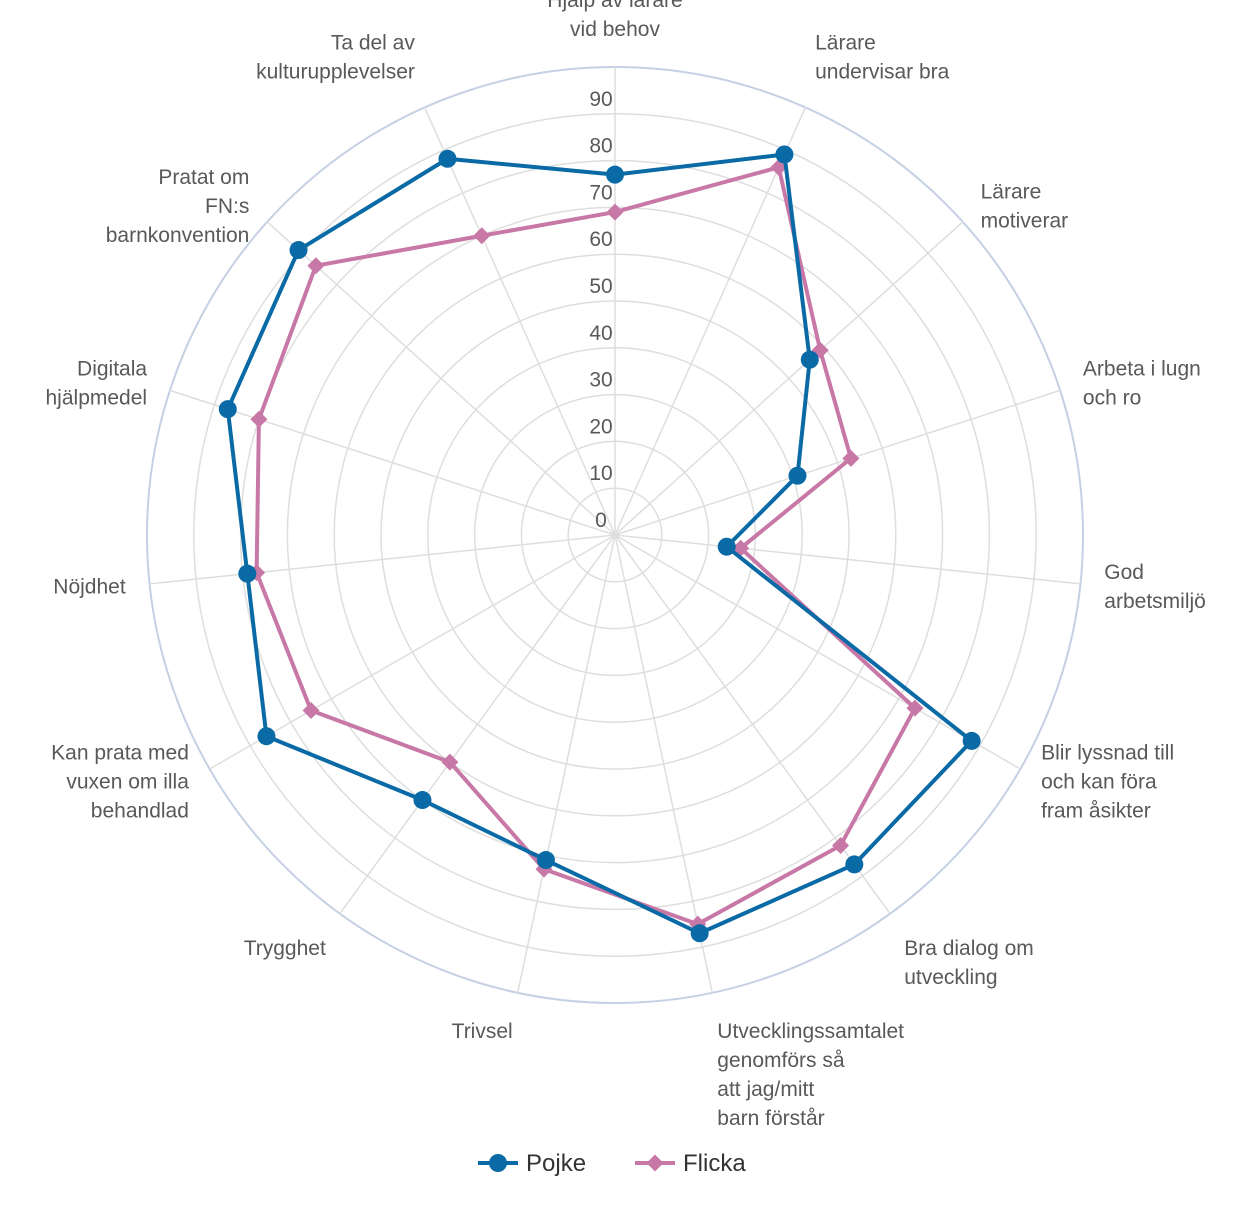 This screenshot has height=1206, width=1237. I want to click on legend-item-flicka: Flicka, so click(690, 1163).